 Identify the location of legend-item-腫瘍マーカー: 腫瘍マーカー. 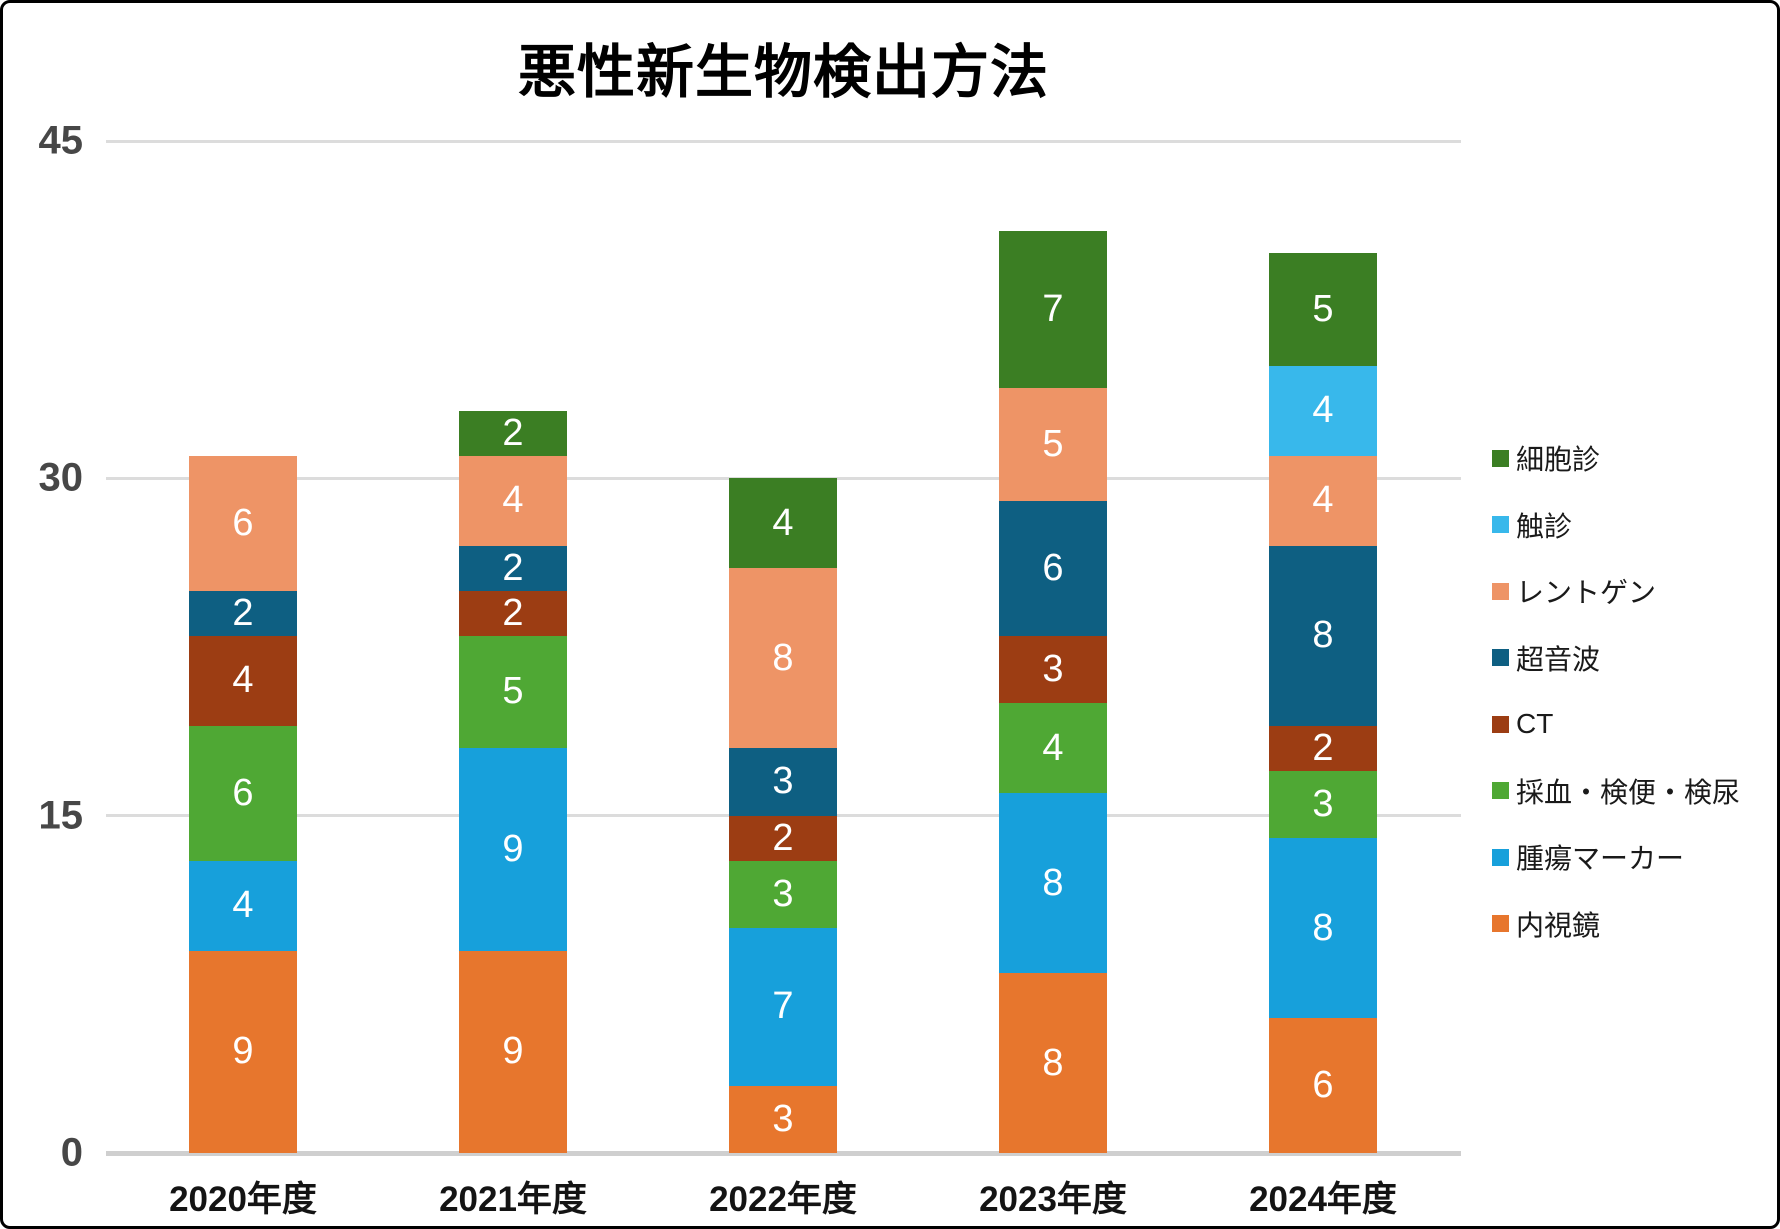
(1588, 857).